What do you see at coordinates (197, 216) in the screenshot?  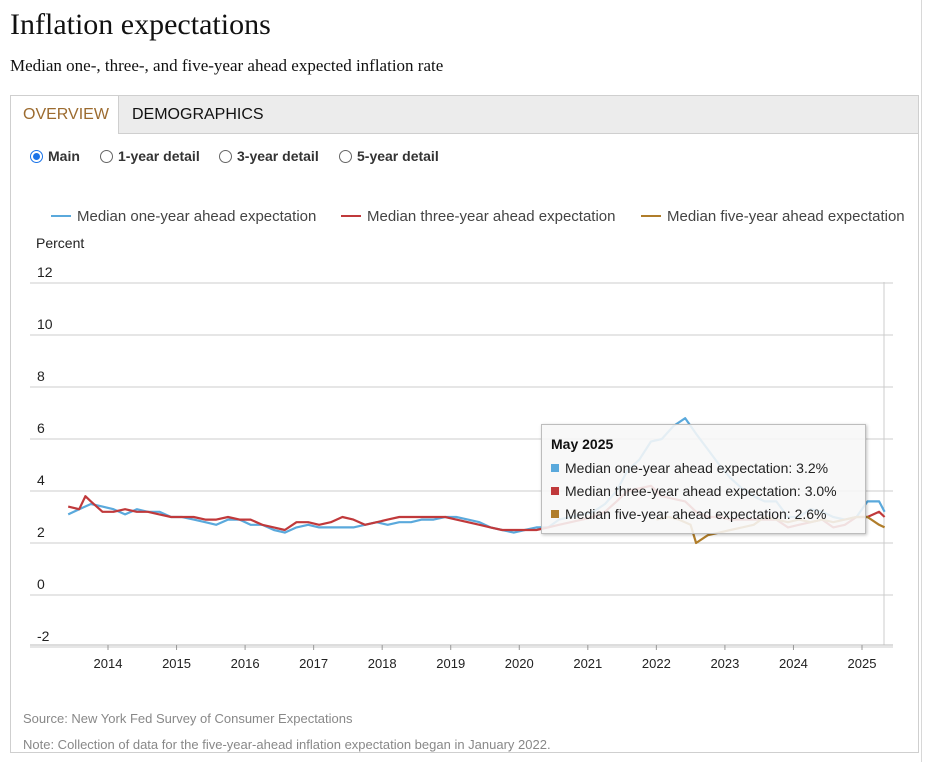 I see `legend-one-year-label: Median one-year ahead expectation` at bounding box center [197, 216].